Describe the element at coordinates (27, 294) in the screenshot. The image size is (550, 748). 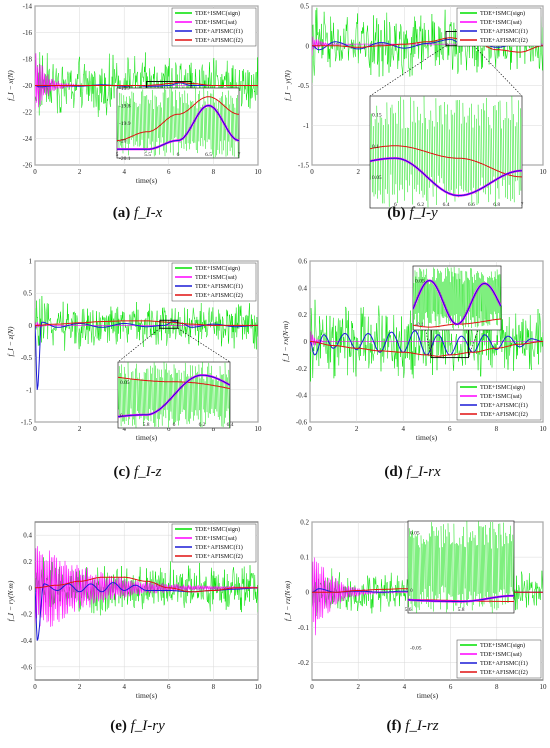
I see `y-tick-label: 0.5` at that location.